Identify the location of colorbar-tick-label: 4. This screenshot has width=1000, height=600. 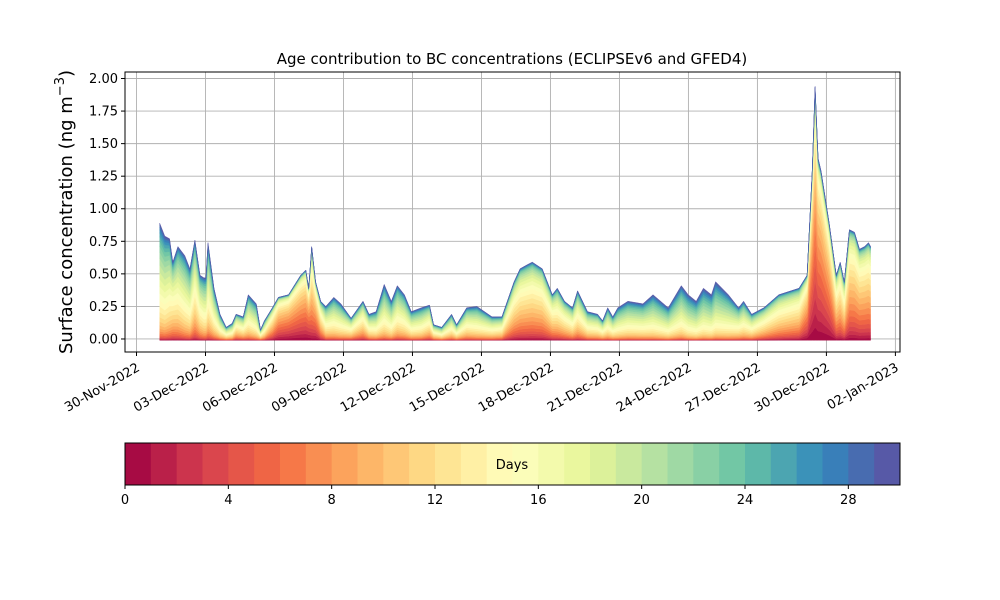
(228, 500).